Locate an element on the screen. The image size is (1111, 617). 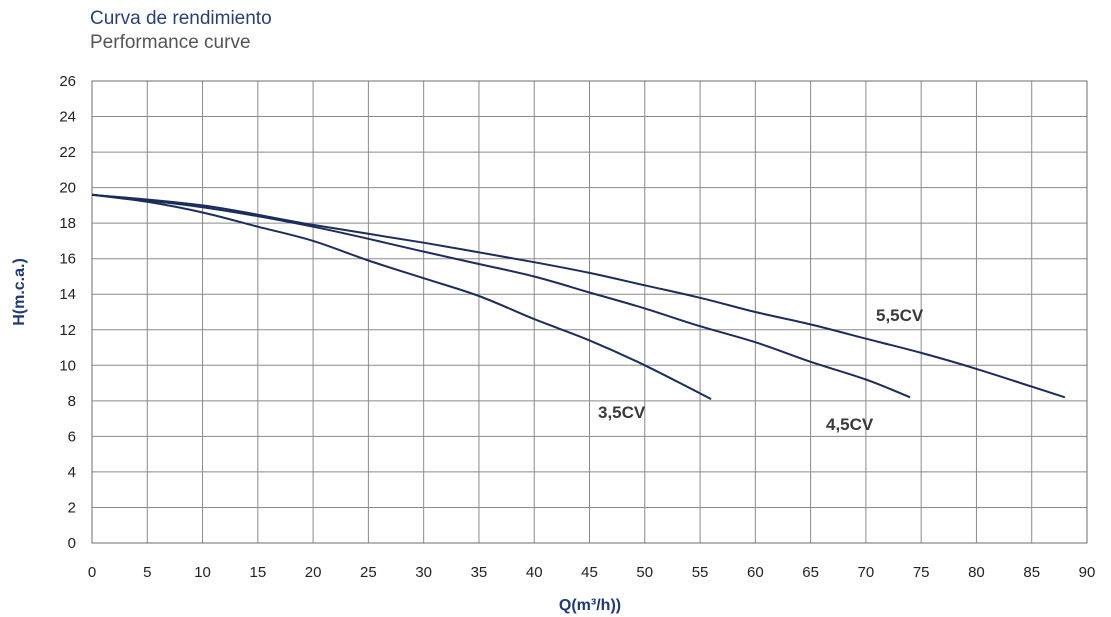
x-tick-label: 45 is located at coordinates (589, 572).